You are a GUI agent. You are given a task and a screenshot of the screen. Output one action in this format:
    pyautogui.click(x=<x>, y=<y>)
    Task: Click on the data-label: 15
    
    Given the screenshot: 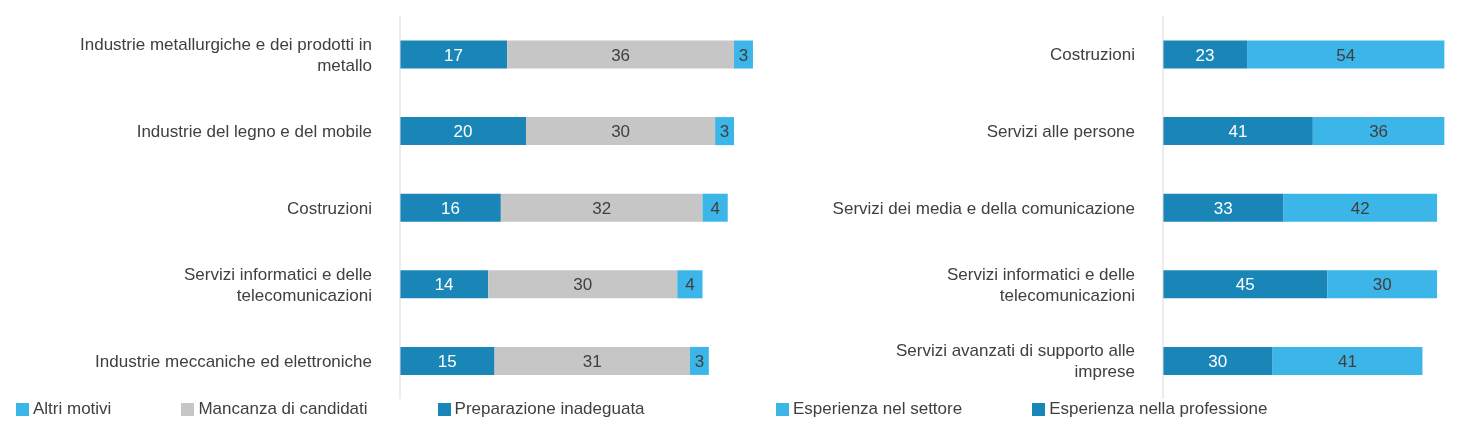 What is the action you would take?
    pyautogui.click(x=447, y=361)
    